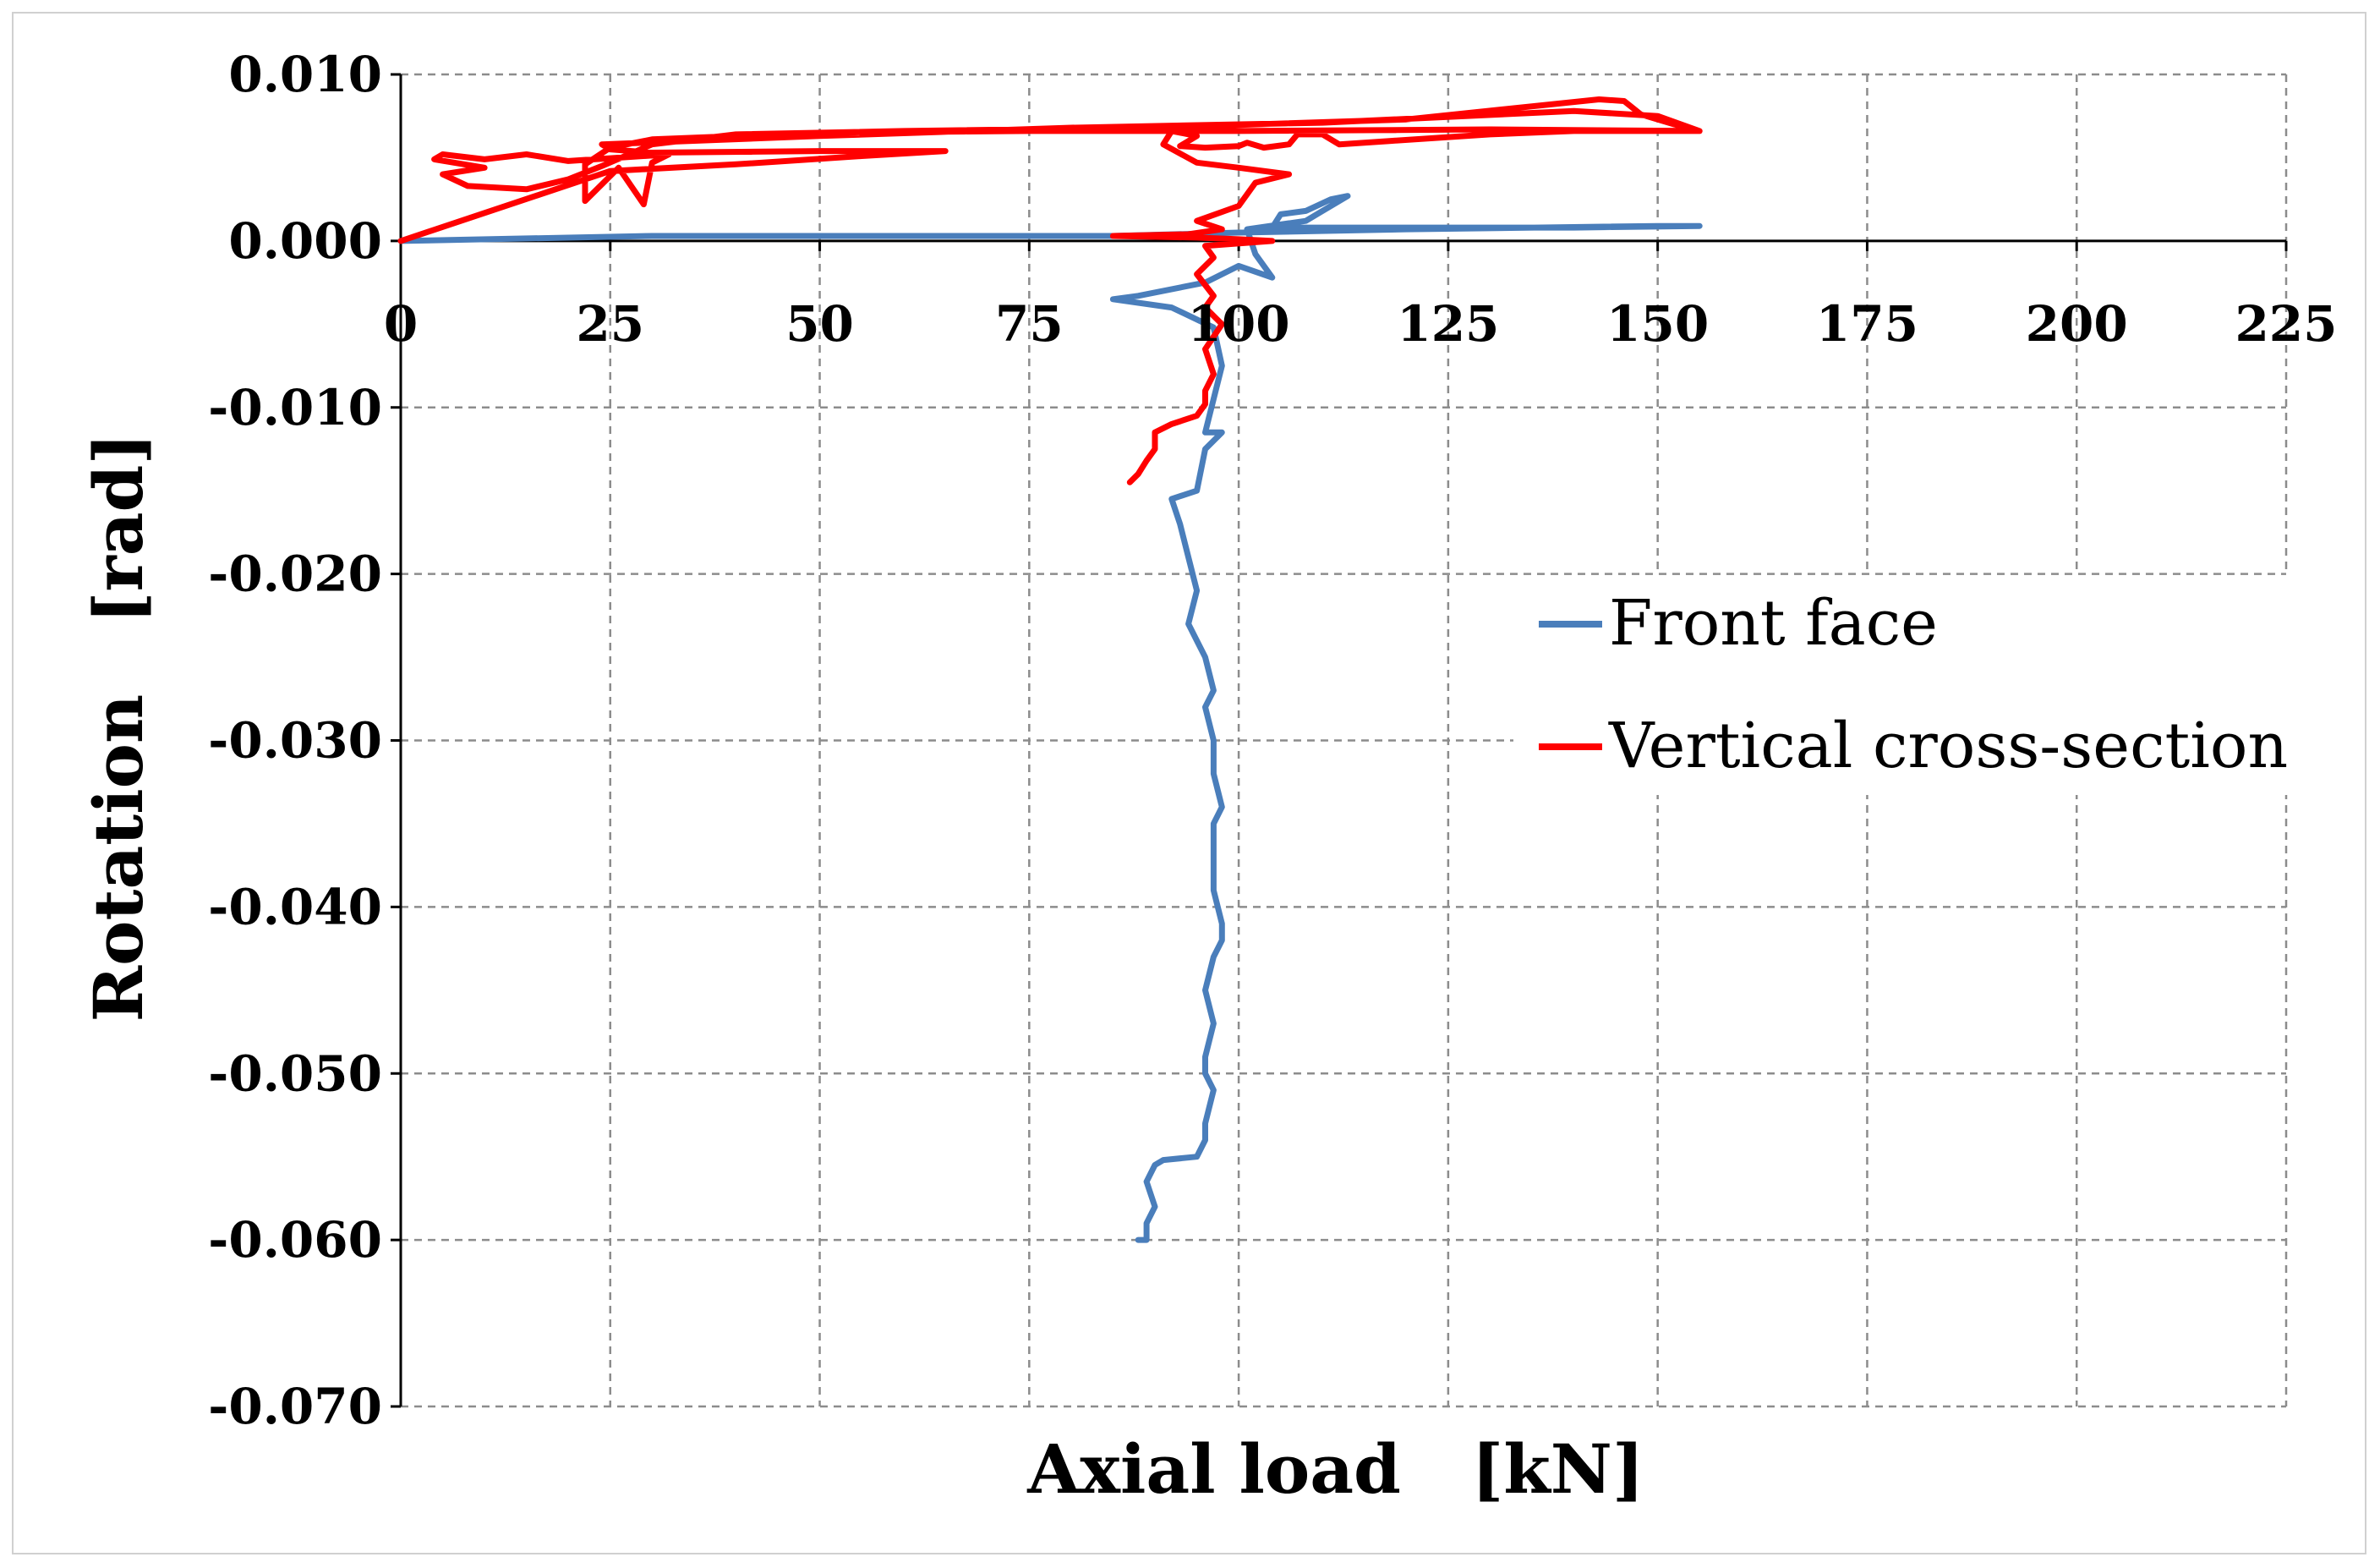 This screenshot has width=2380, height=1568. What do you see at coordinates (1029, 324) in the screenshot?
I see `x-tick-label: 75` at bounding box center [1029, 324].